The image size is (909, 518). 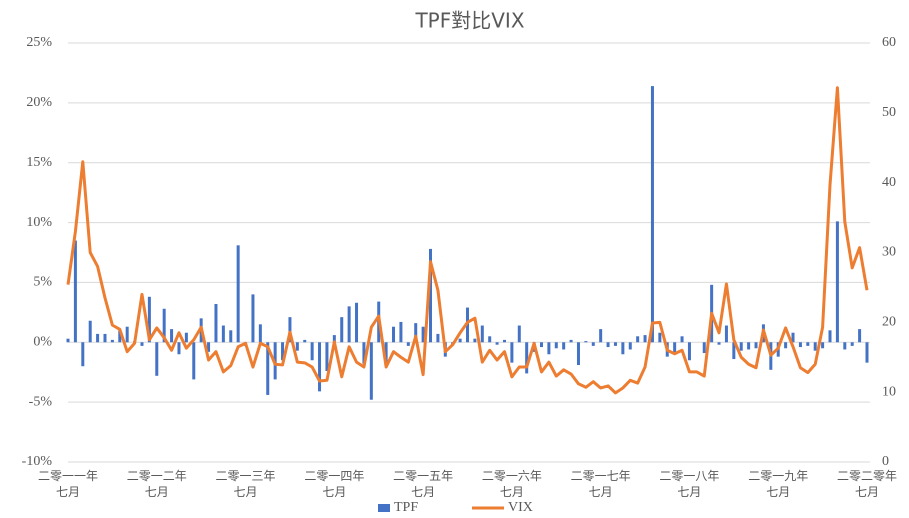 I want to click on y2-tick-label: 0, so click(x=885, y=461).